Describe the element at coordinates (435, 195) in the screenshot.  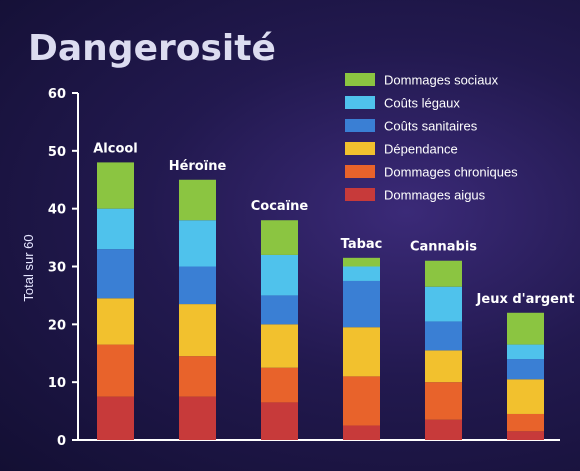
I see `legend-label: Dommages aigus` at that location.